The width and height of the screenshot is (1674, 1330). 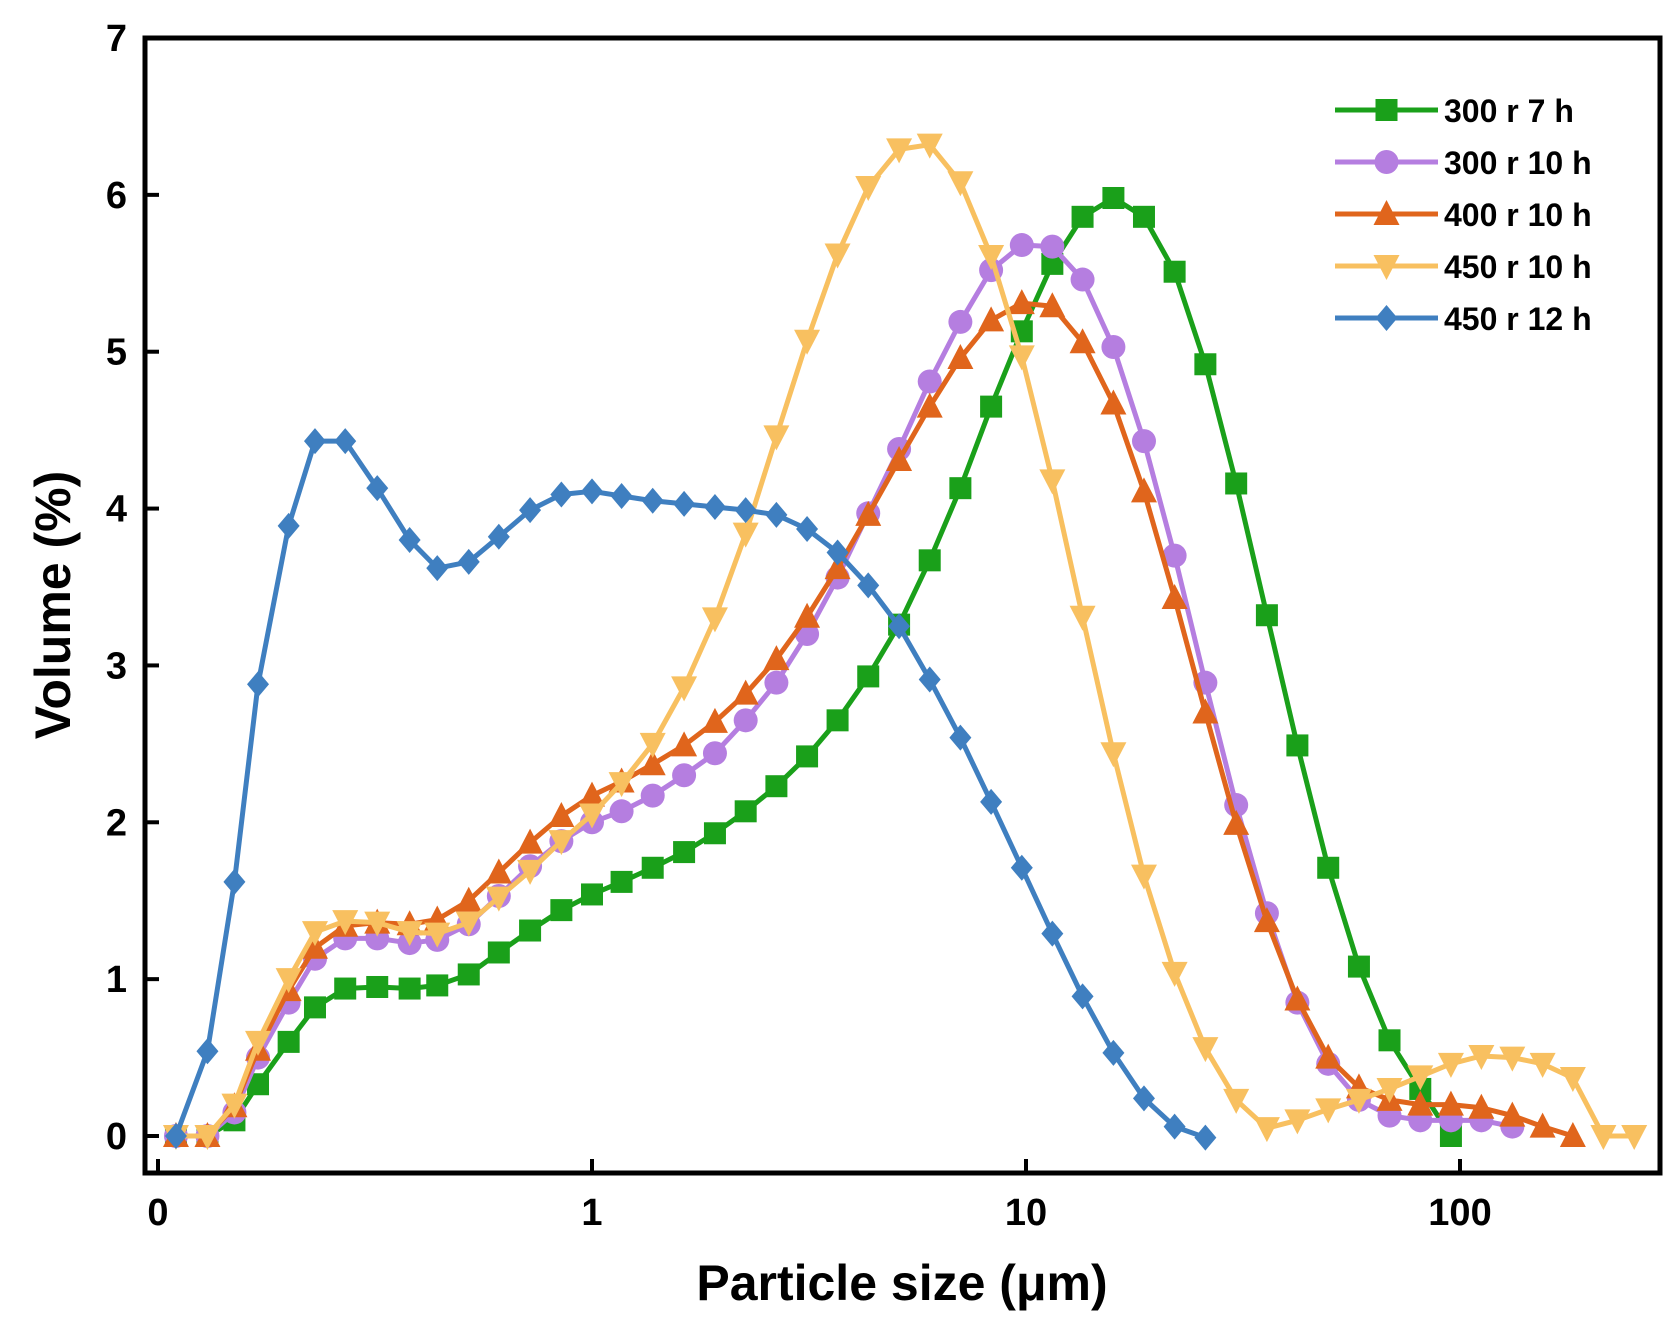 What do you see at coordinates (116, 353) in the screenshot?
I see `y-tick-label: 5` at bounding box center [116, 353].